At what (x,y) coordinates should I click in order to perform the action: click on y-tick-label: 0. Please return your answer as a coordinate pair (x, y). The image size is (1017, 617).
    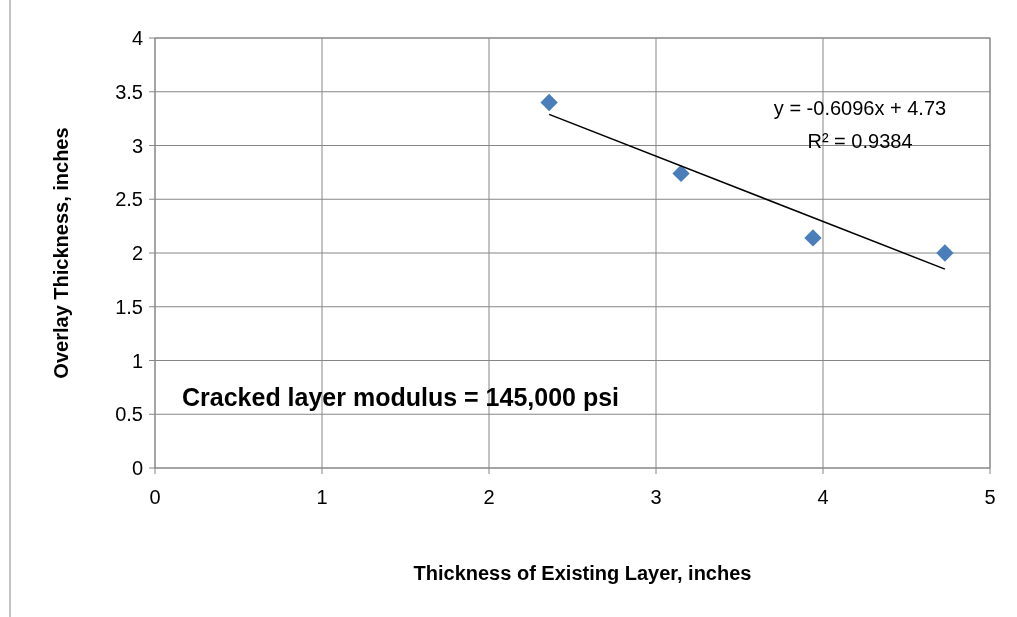
    Looking at the image, I should click on (137, 468).